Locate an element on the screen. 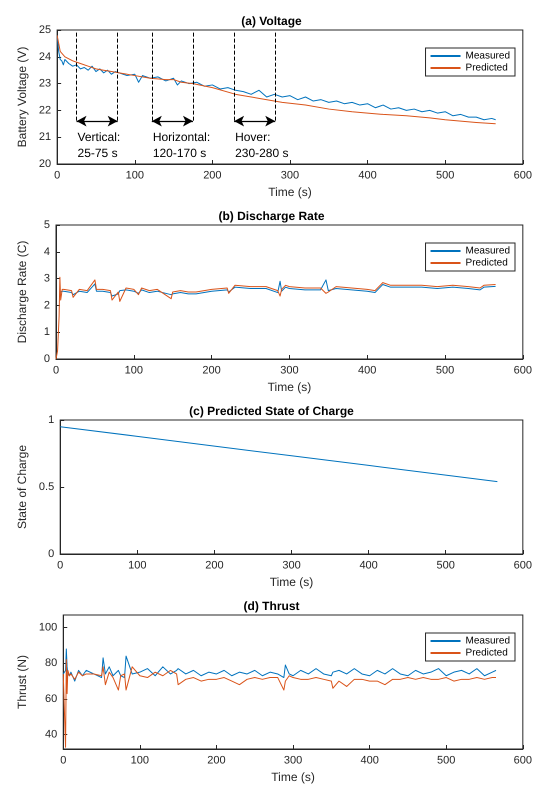 This screenshot has width=543, height=799. y-axis-title: State of Charge is located at coordinates (22, 487).